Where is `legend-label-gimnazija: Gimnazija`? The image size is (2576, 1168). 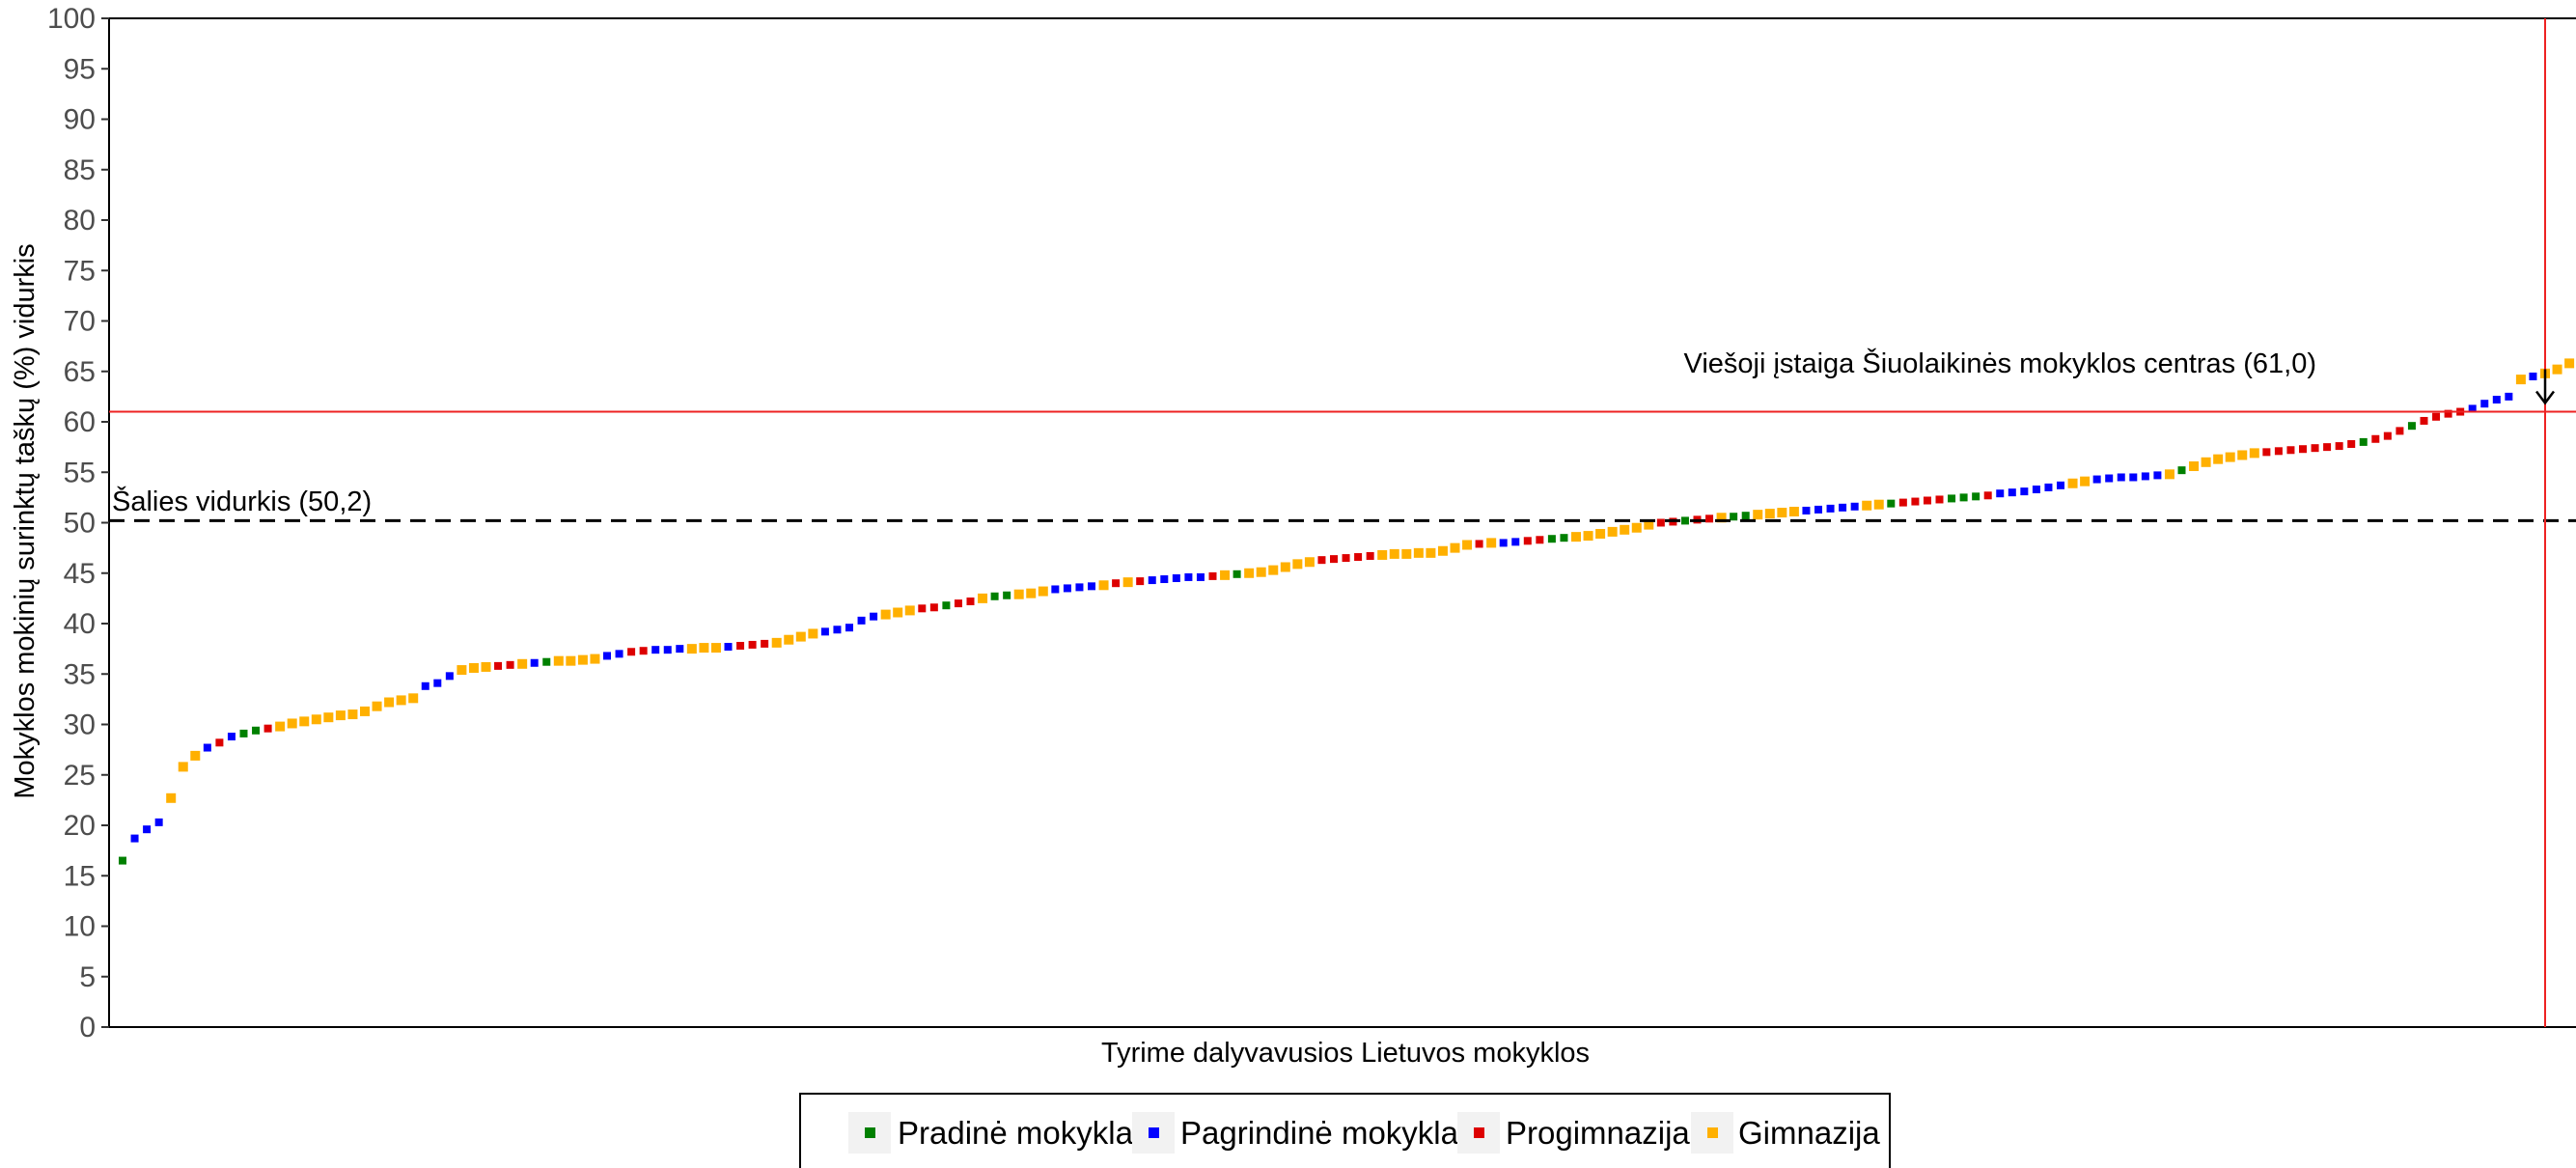 legend-label-gimnazija: Gimnazija is located at coordinates (1809, 1133).